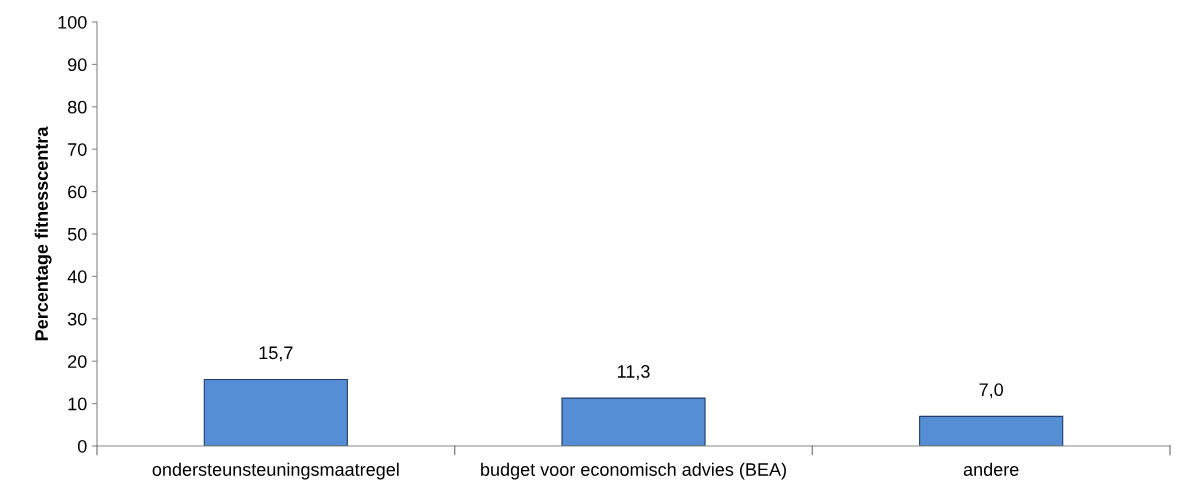 The width and height of the screenshot is (1184, 493). I want to click on y-tick-label: 0, so click(82, 446).